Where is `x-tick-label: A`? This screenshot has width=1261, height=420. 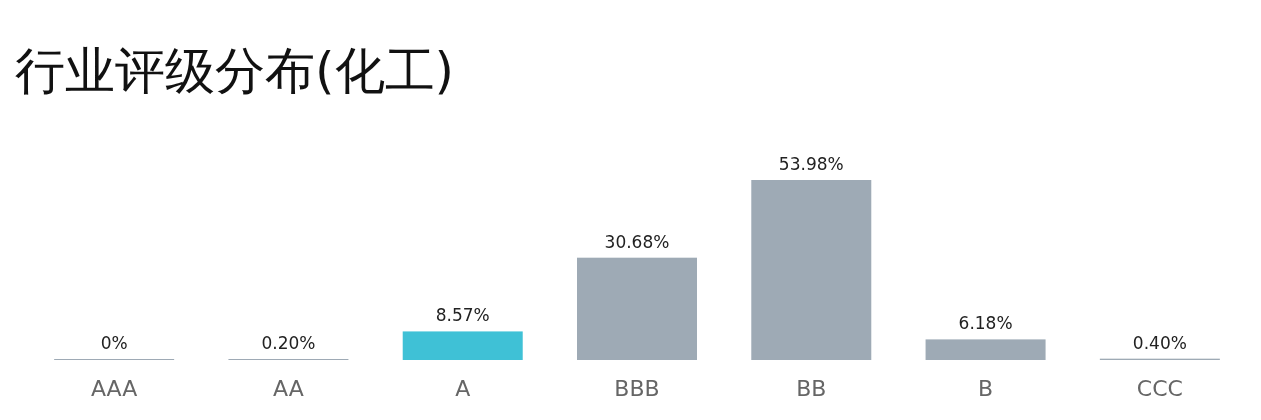 x-tick-label: A is located at coordinates (463, 388).